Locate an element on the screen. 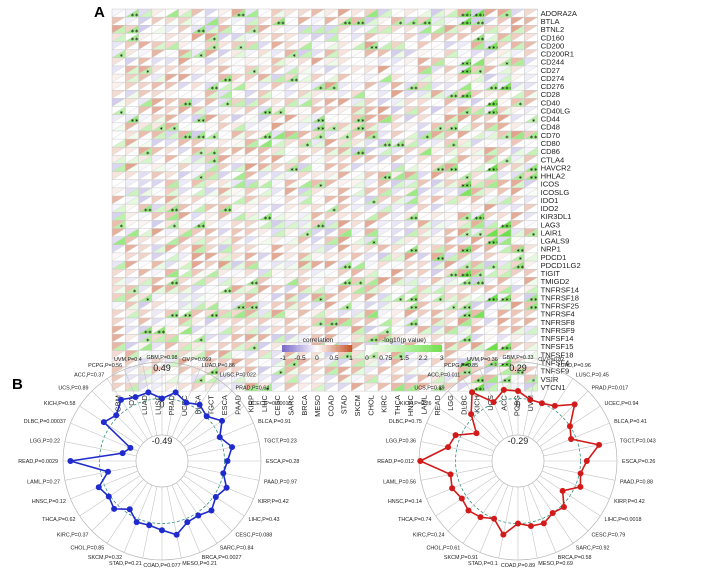 Image resolution: width=708 pixels, height=570 pixels. heatmap-row-label: CD200 is located at coordinates (553, 45).